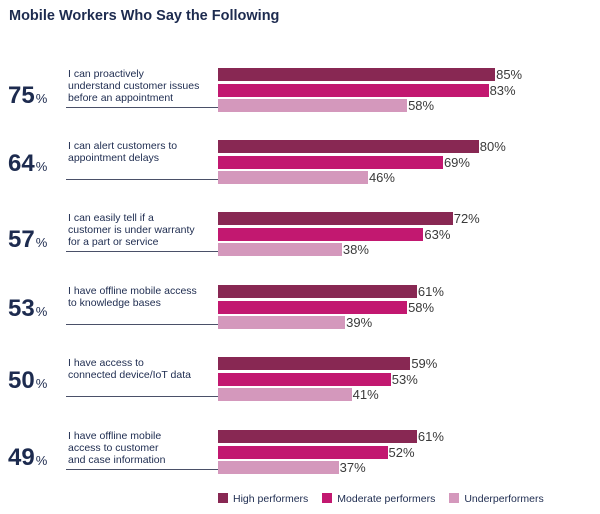  What do you see at coordinates (359, 322) in the screenshot?
I see `bar-value-label: 39%` at bounding box center [359, 322].